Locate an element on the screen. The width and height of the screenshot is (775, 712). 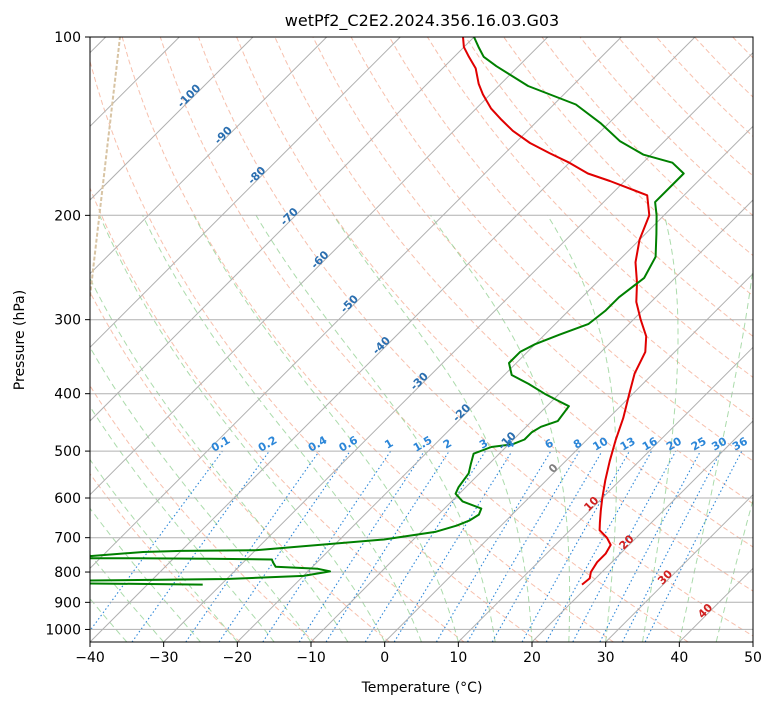
y-axis-label: Pressure (hPa) is located at coordinates (20, 340).